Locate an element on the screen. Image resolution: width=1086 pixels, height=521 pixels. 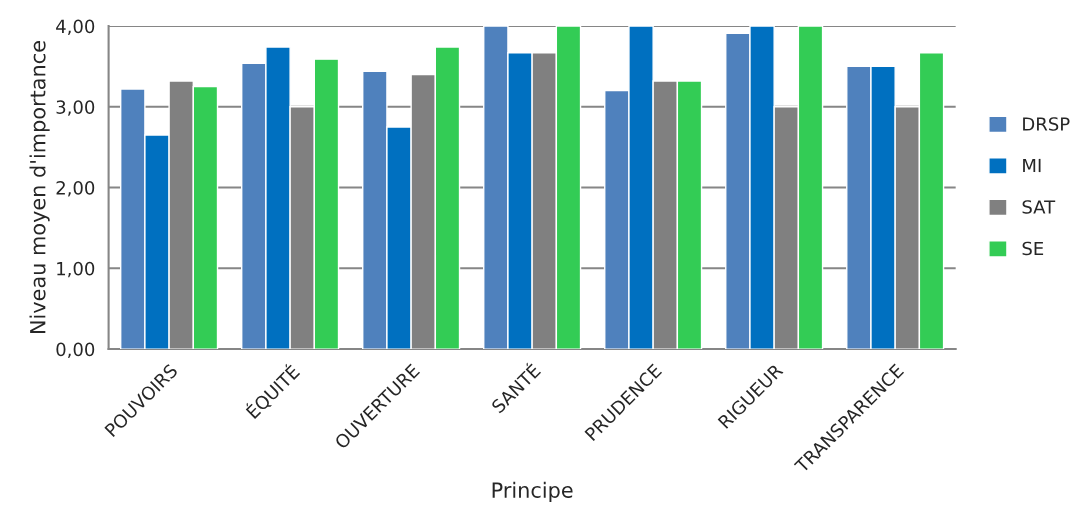
y-tick-label: 1,00 is located at coordinates (76, 269).